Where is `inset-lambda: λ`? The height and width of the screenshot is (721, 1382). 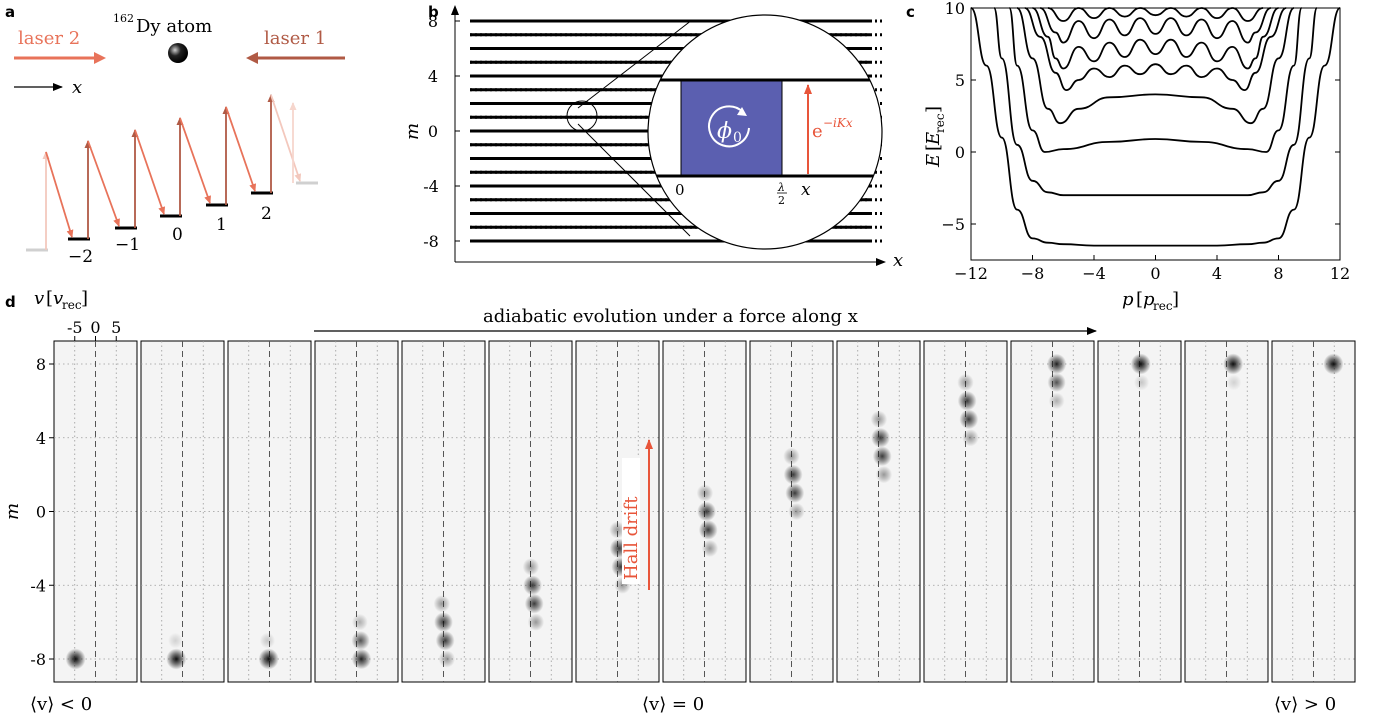 inset-lambda: λ is located at coordinates (781, 187).